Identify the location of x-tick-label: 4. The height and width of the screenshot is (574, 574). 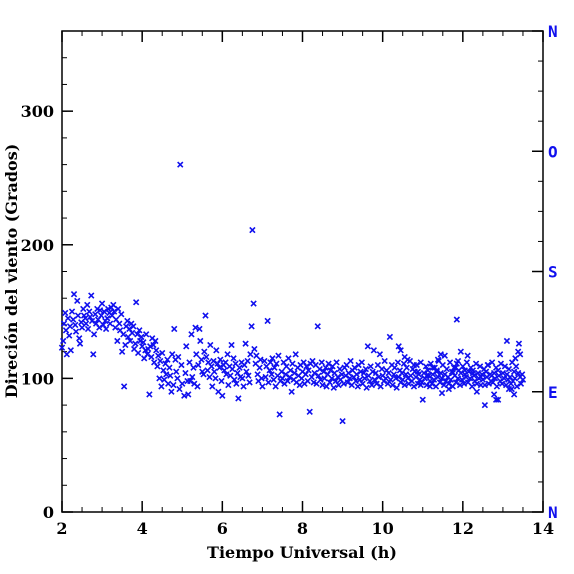
(142, 528).